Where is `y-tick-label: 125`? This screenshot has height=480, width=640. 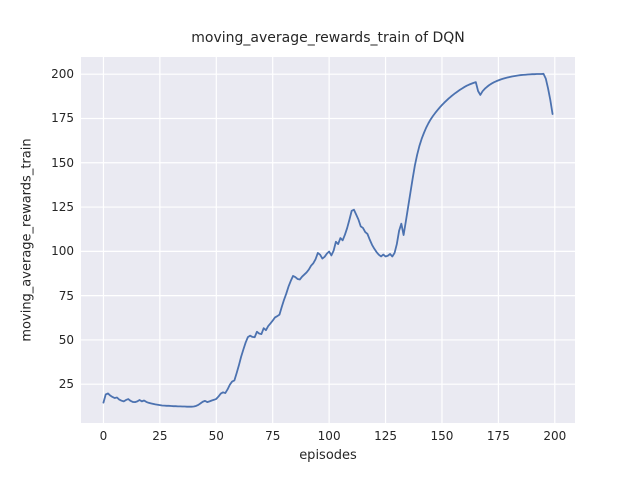
y-tick-label: 125 is located at coordinates (62, 207).